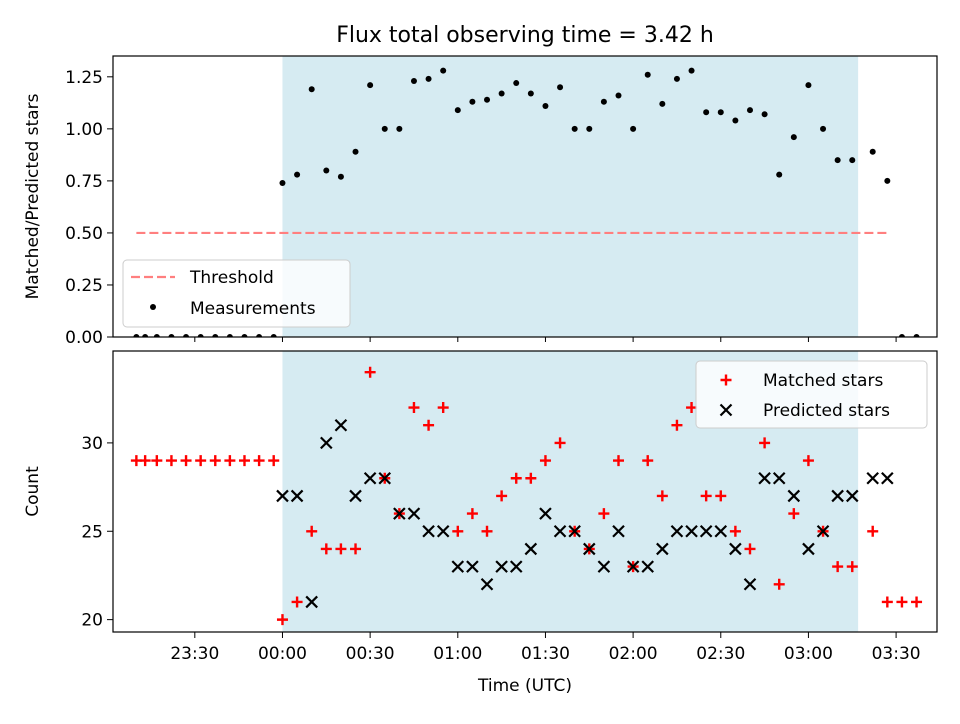 The image size is (960, 724). I want to click on legend-matched-swatch, so click(726, 380).